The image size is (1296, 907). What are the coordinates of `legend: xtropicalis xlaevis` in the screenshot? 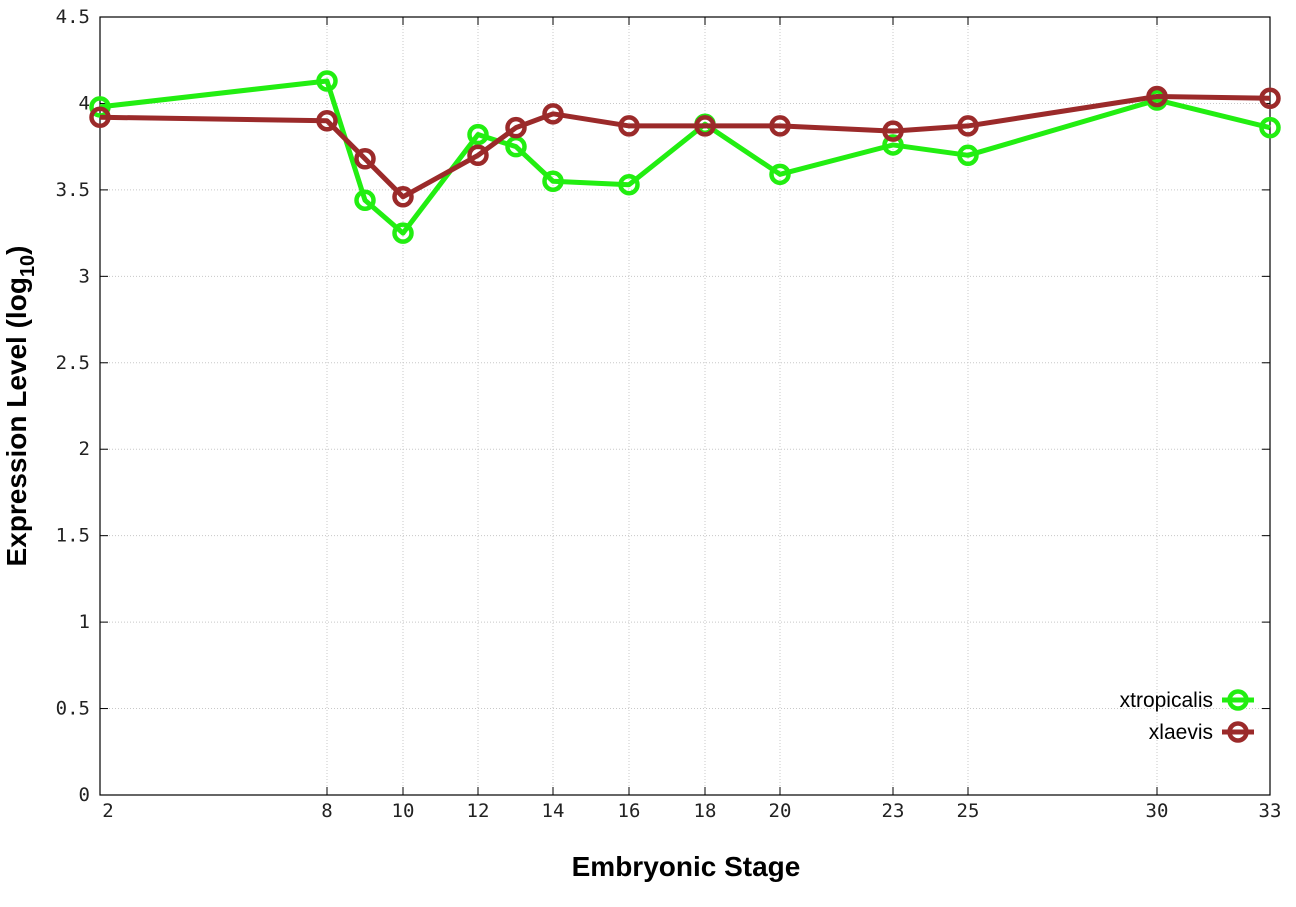 It's located at (1187, 716).